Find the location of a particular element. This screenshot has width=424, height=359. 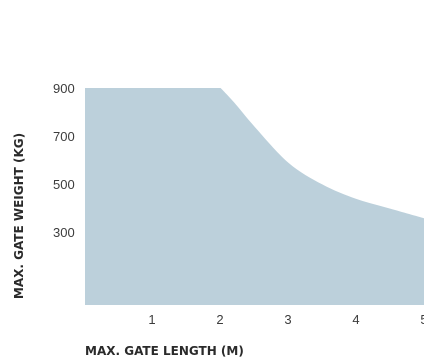

x-tick-label-1: 1 is located at coordinates (151, 319).